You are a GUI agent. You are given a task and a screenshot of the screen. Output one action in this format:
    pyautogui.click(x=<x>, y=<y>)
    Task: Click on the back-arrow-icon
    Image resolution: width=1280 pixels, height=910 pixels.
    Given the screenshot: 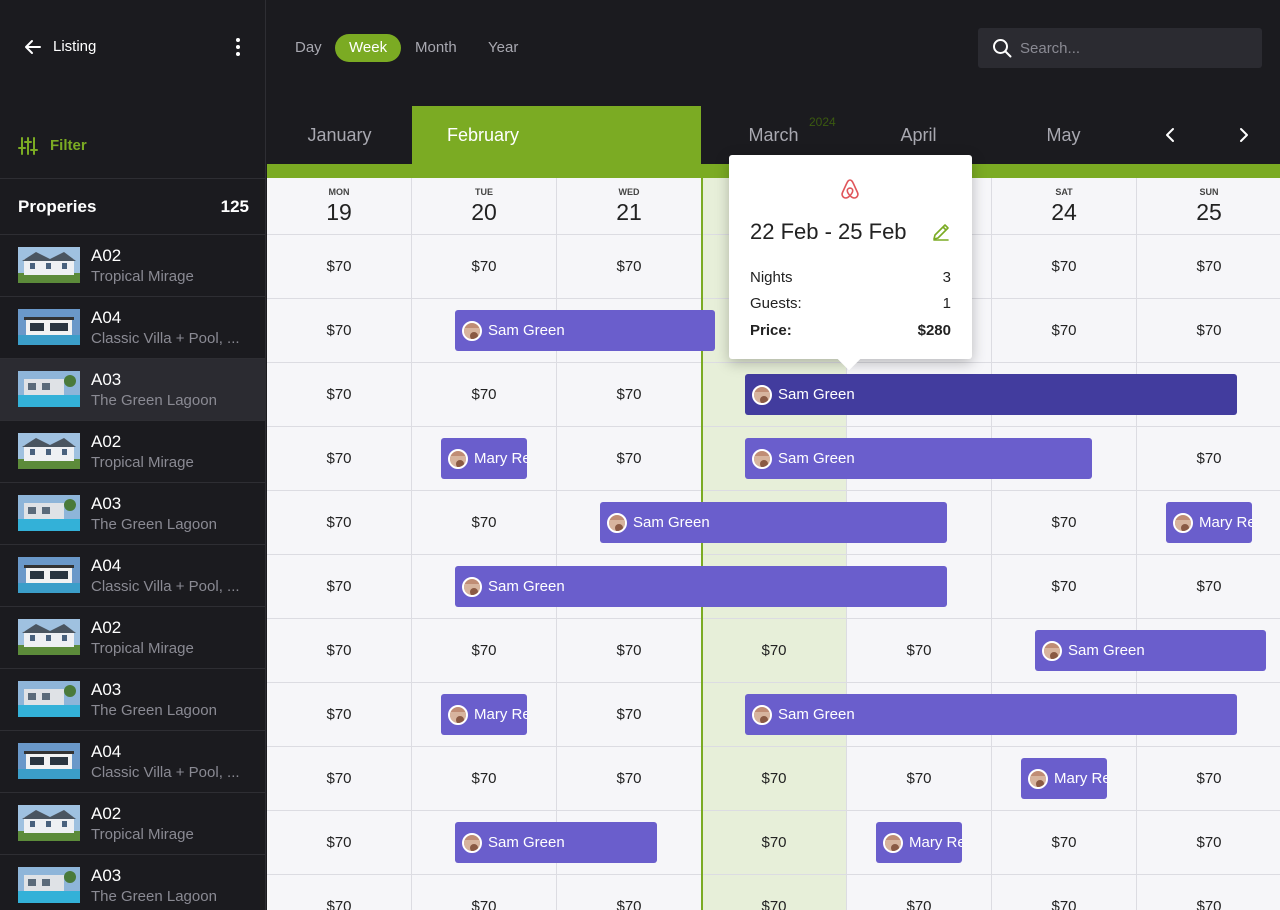 What is the action you would take?
    pyautogui.click(x=33, y=47)
    